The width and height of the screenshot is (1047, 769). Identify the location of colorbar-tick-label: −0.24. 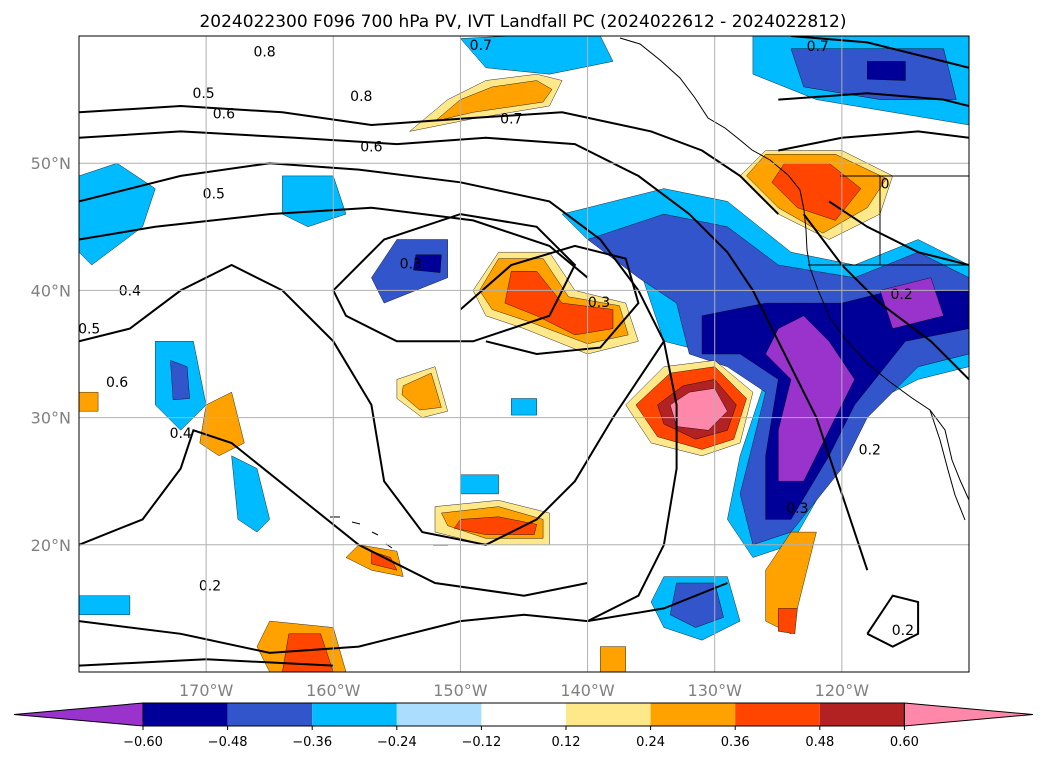
(397, 742).